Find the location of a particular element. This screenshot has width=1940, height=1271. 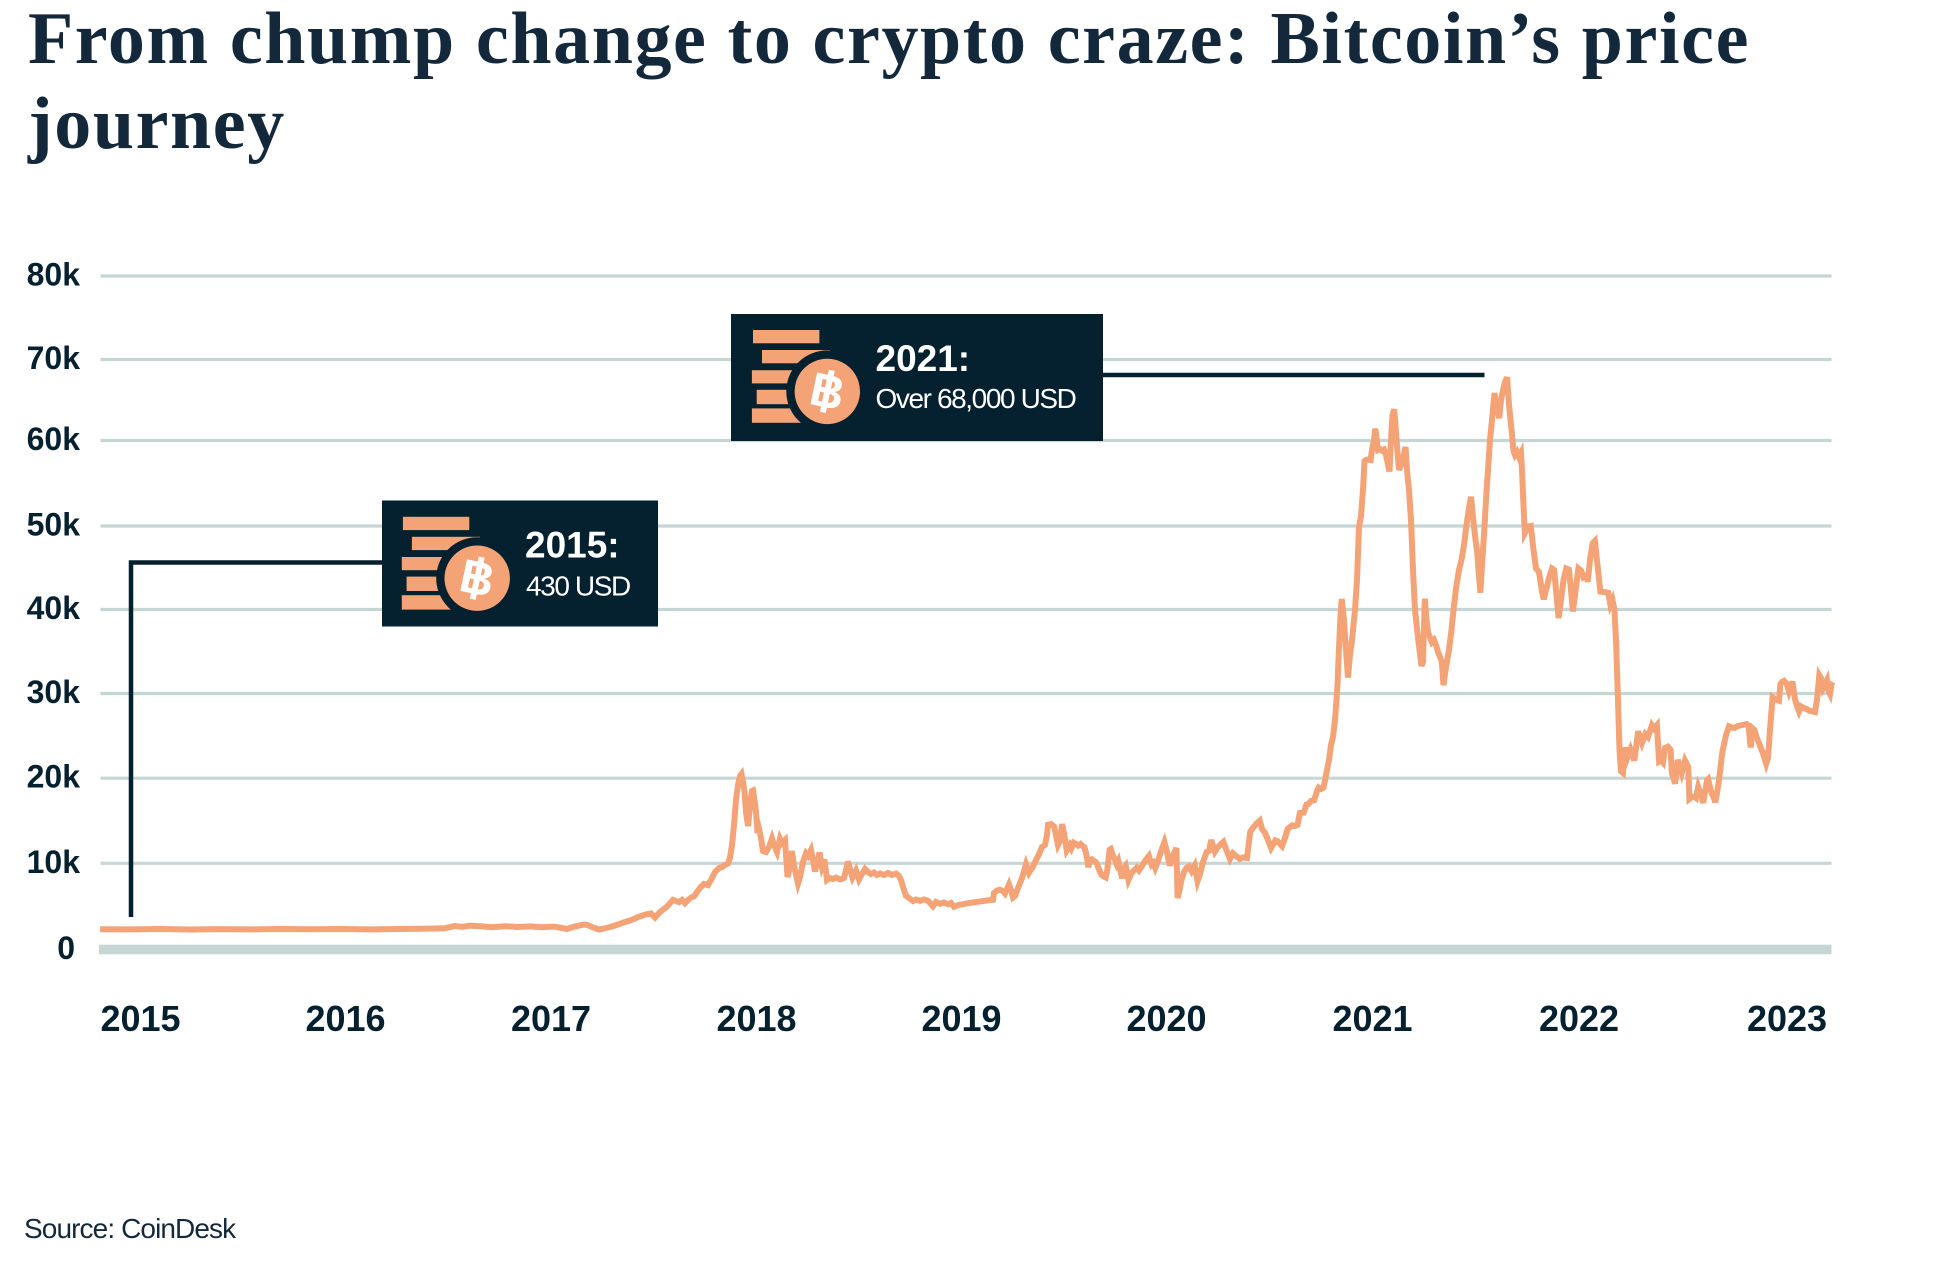

svg-text: 80k is located at coordinates (54, 275).